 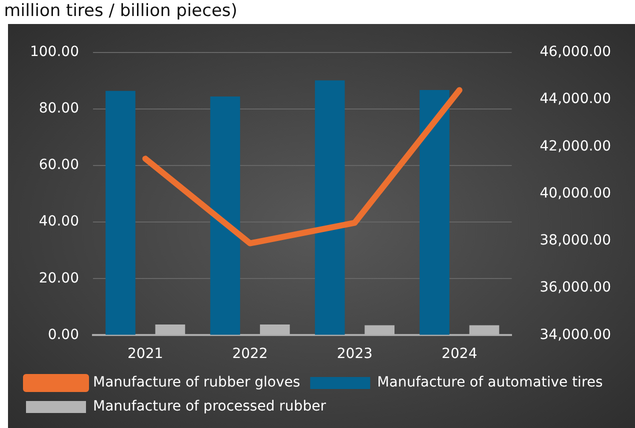 I want to click on chart-title: million tires / billion pieces), so click(x=120, y=11).